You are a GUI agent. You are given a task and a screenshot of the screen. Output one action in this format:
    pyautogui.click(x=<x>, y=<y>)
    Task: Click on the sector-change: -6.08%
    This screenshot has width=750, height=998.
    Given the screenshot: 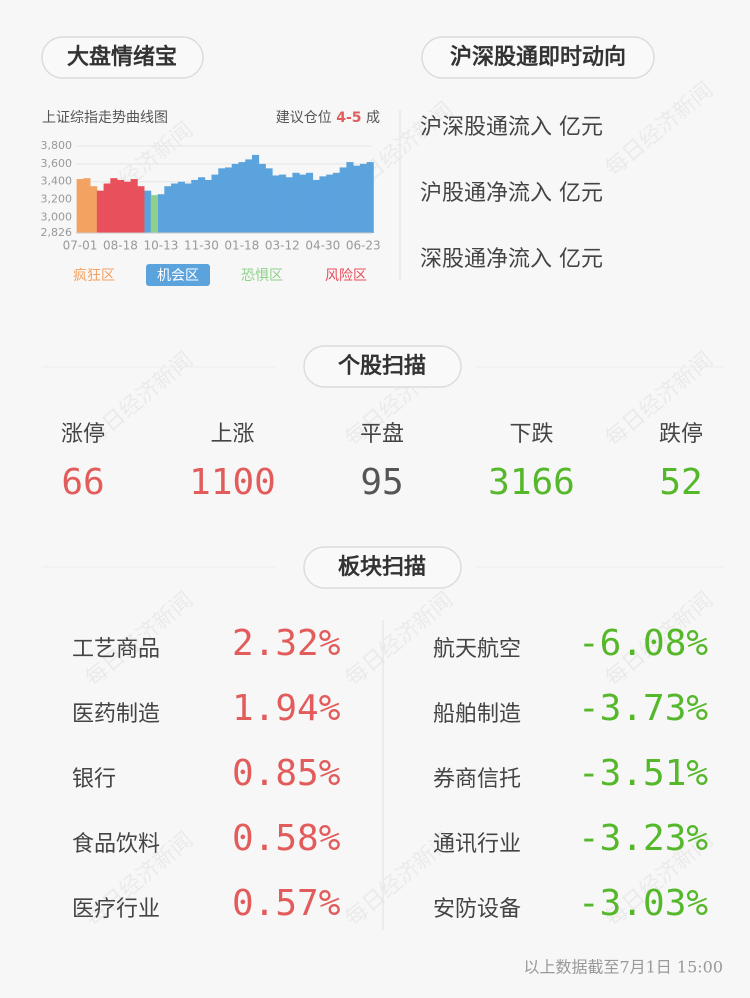 What is the action you would take?
    pyautogui.click(x=643, y=643)
    